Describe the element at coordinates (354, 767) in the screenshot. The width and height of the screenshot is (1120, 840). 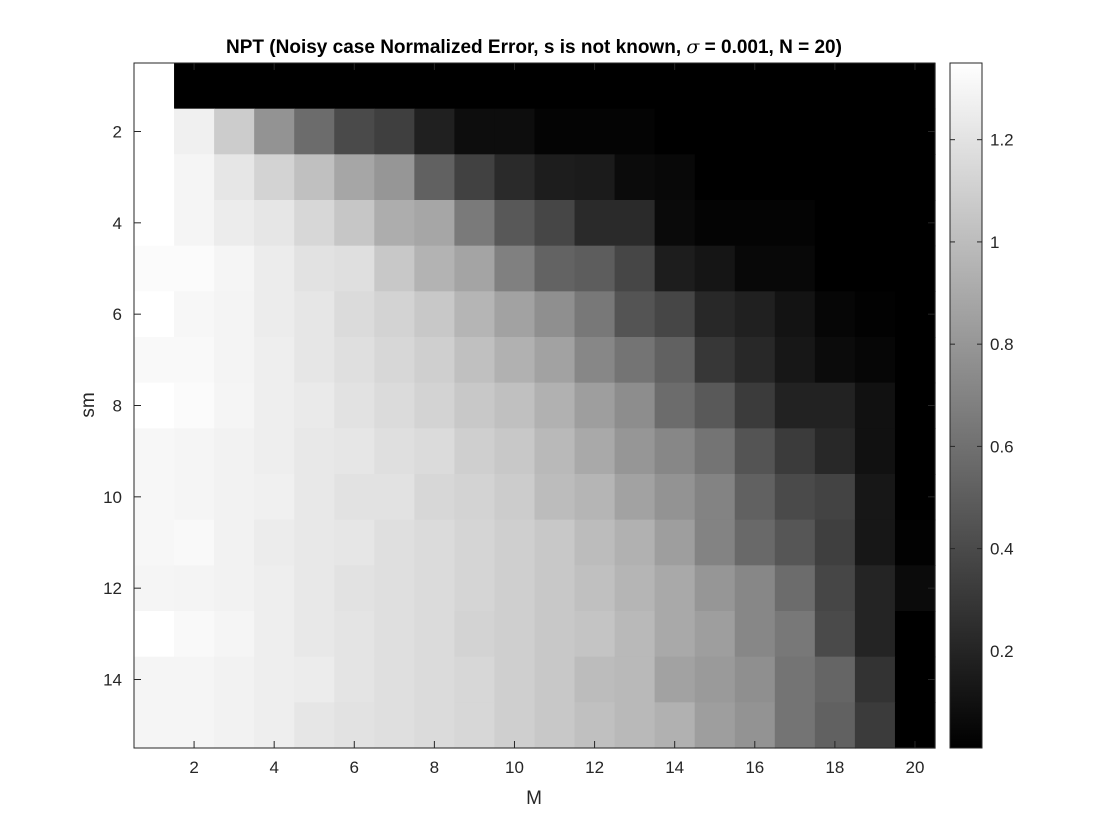
I see `x-tick-label: 6` at that location.